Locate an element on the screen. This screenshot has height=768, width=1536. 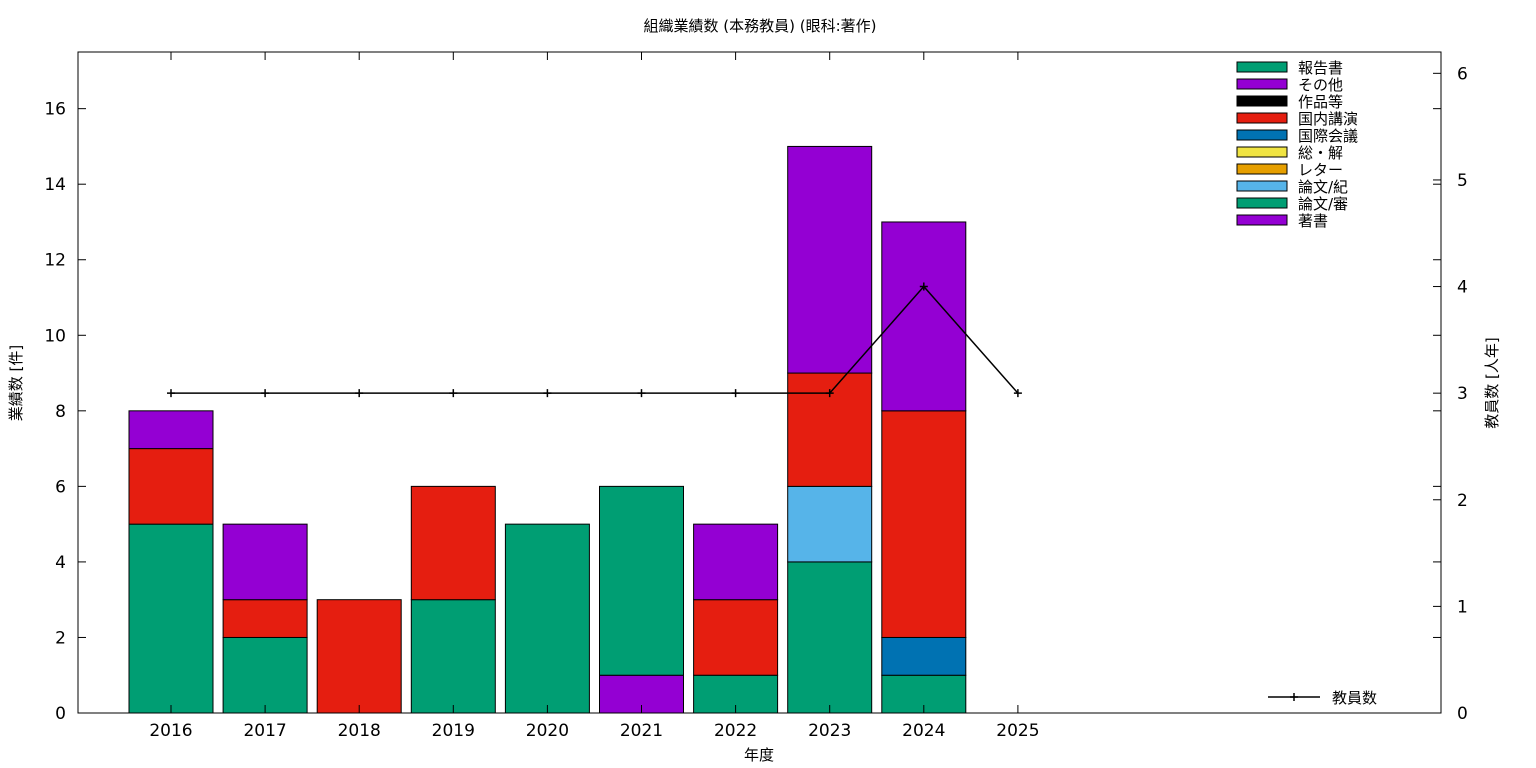
legend-label-3: 国内講演 is located at coordinates (1328, 119).